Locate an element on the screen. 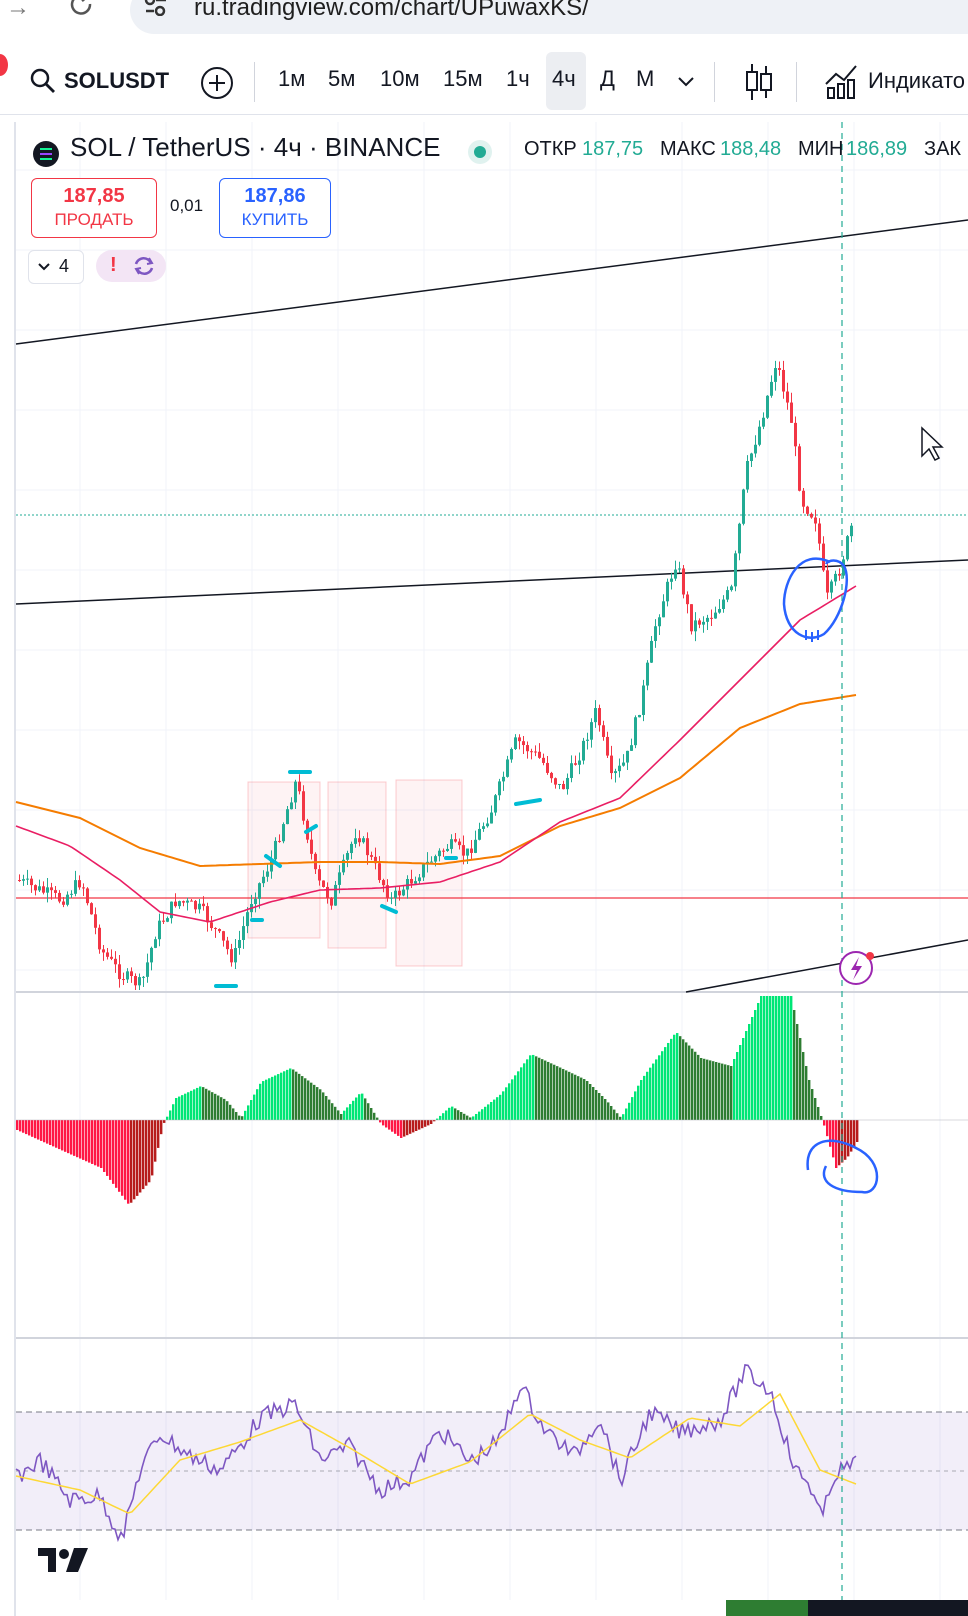 This screenshot has height=1616, width=968. trend-line-upper is located at coordinates (491, 282).